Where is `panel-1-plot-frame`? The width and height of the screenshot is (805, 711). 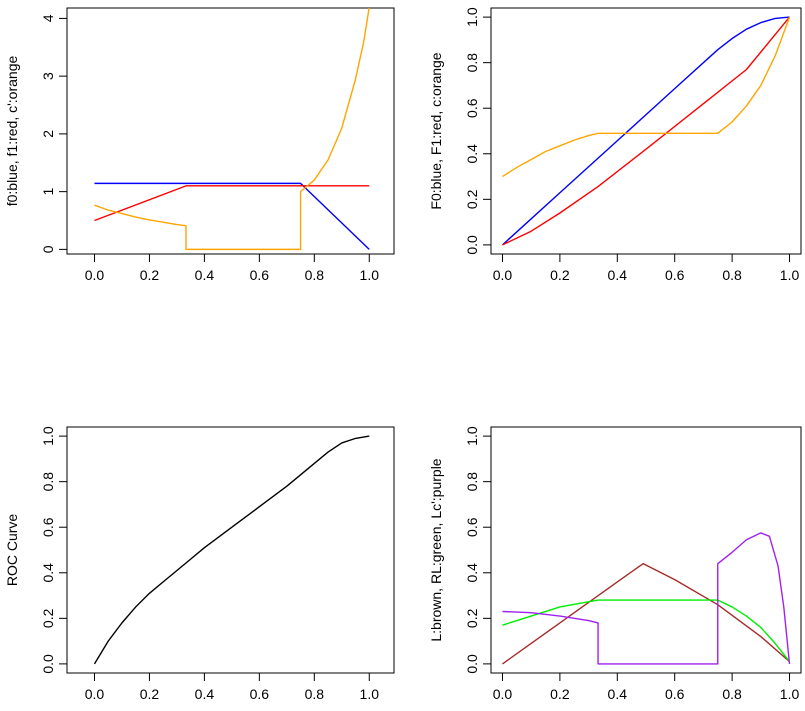 panel-1-plot-frame is located at coordinates (230, 131).